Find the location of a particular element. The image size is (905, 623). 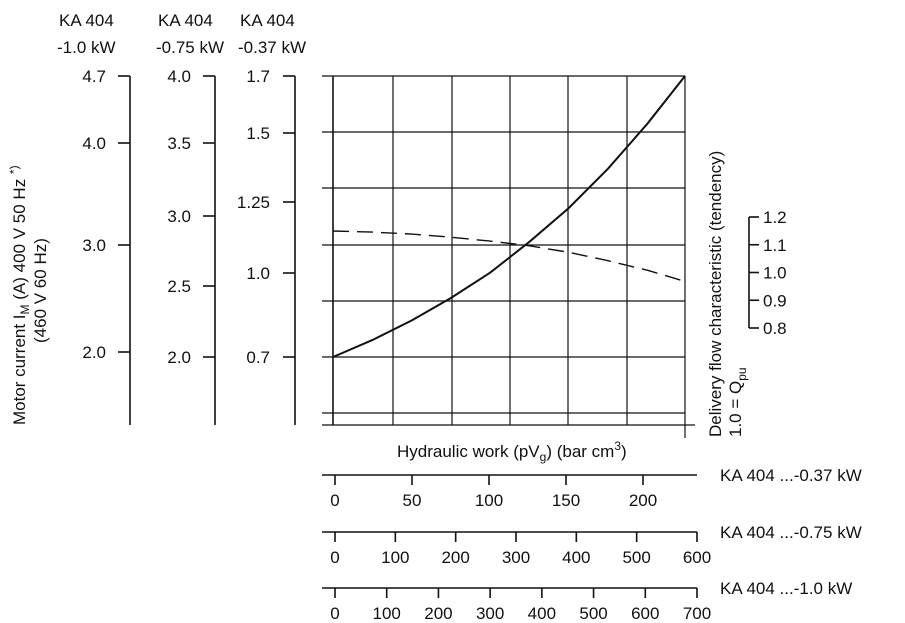

x-axis-1-tick-label: 600 is located at coordinates (697, 557).